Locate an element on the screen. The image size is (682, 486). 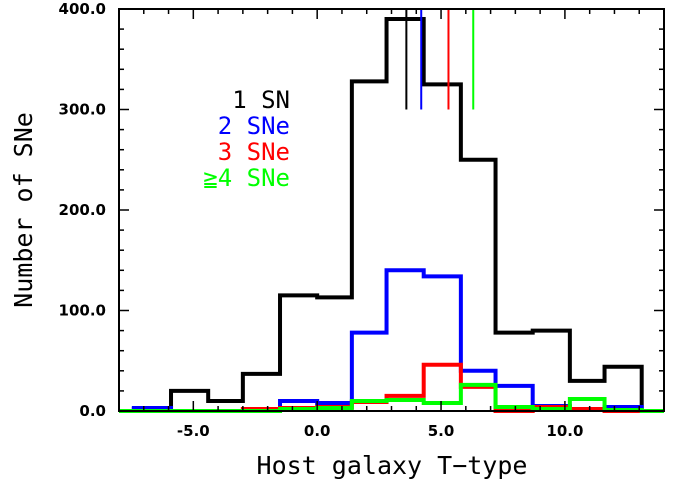
y-tick-label: 300.0 is located at coordinates (82, 110).